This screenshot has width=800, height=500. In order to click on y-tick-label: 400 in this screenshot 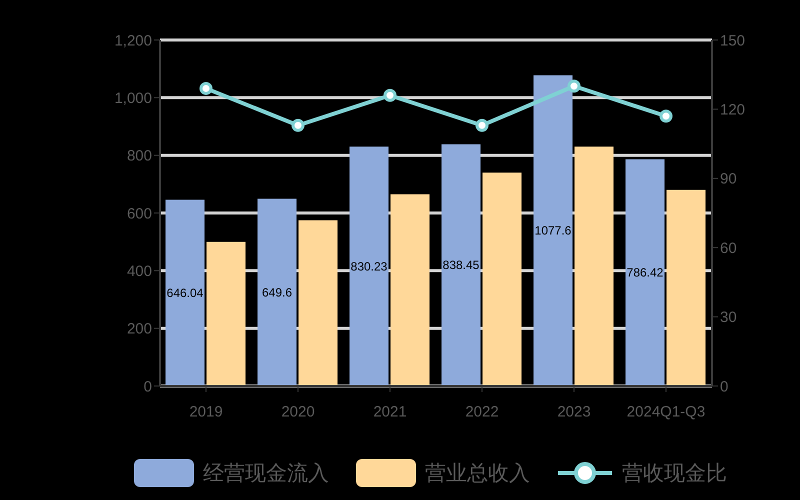, I will do `click(139, 271)`.